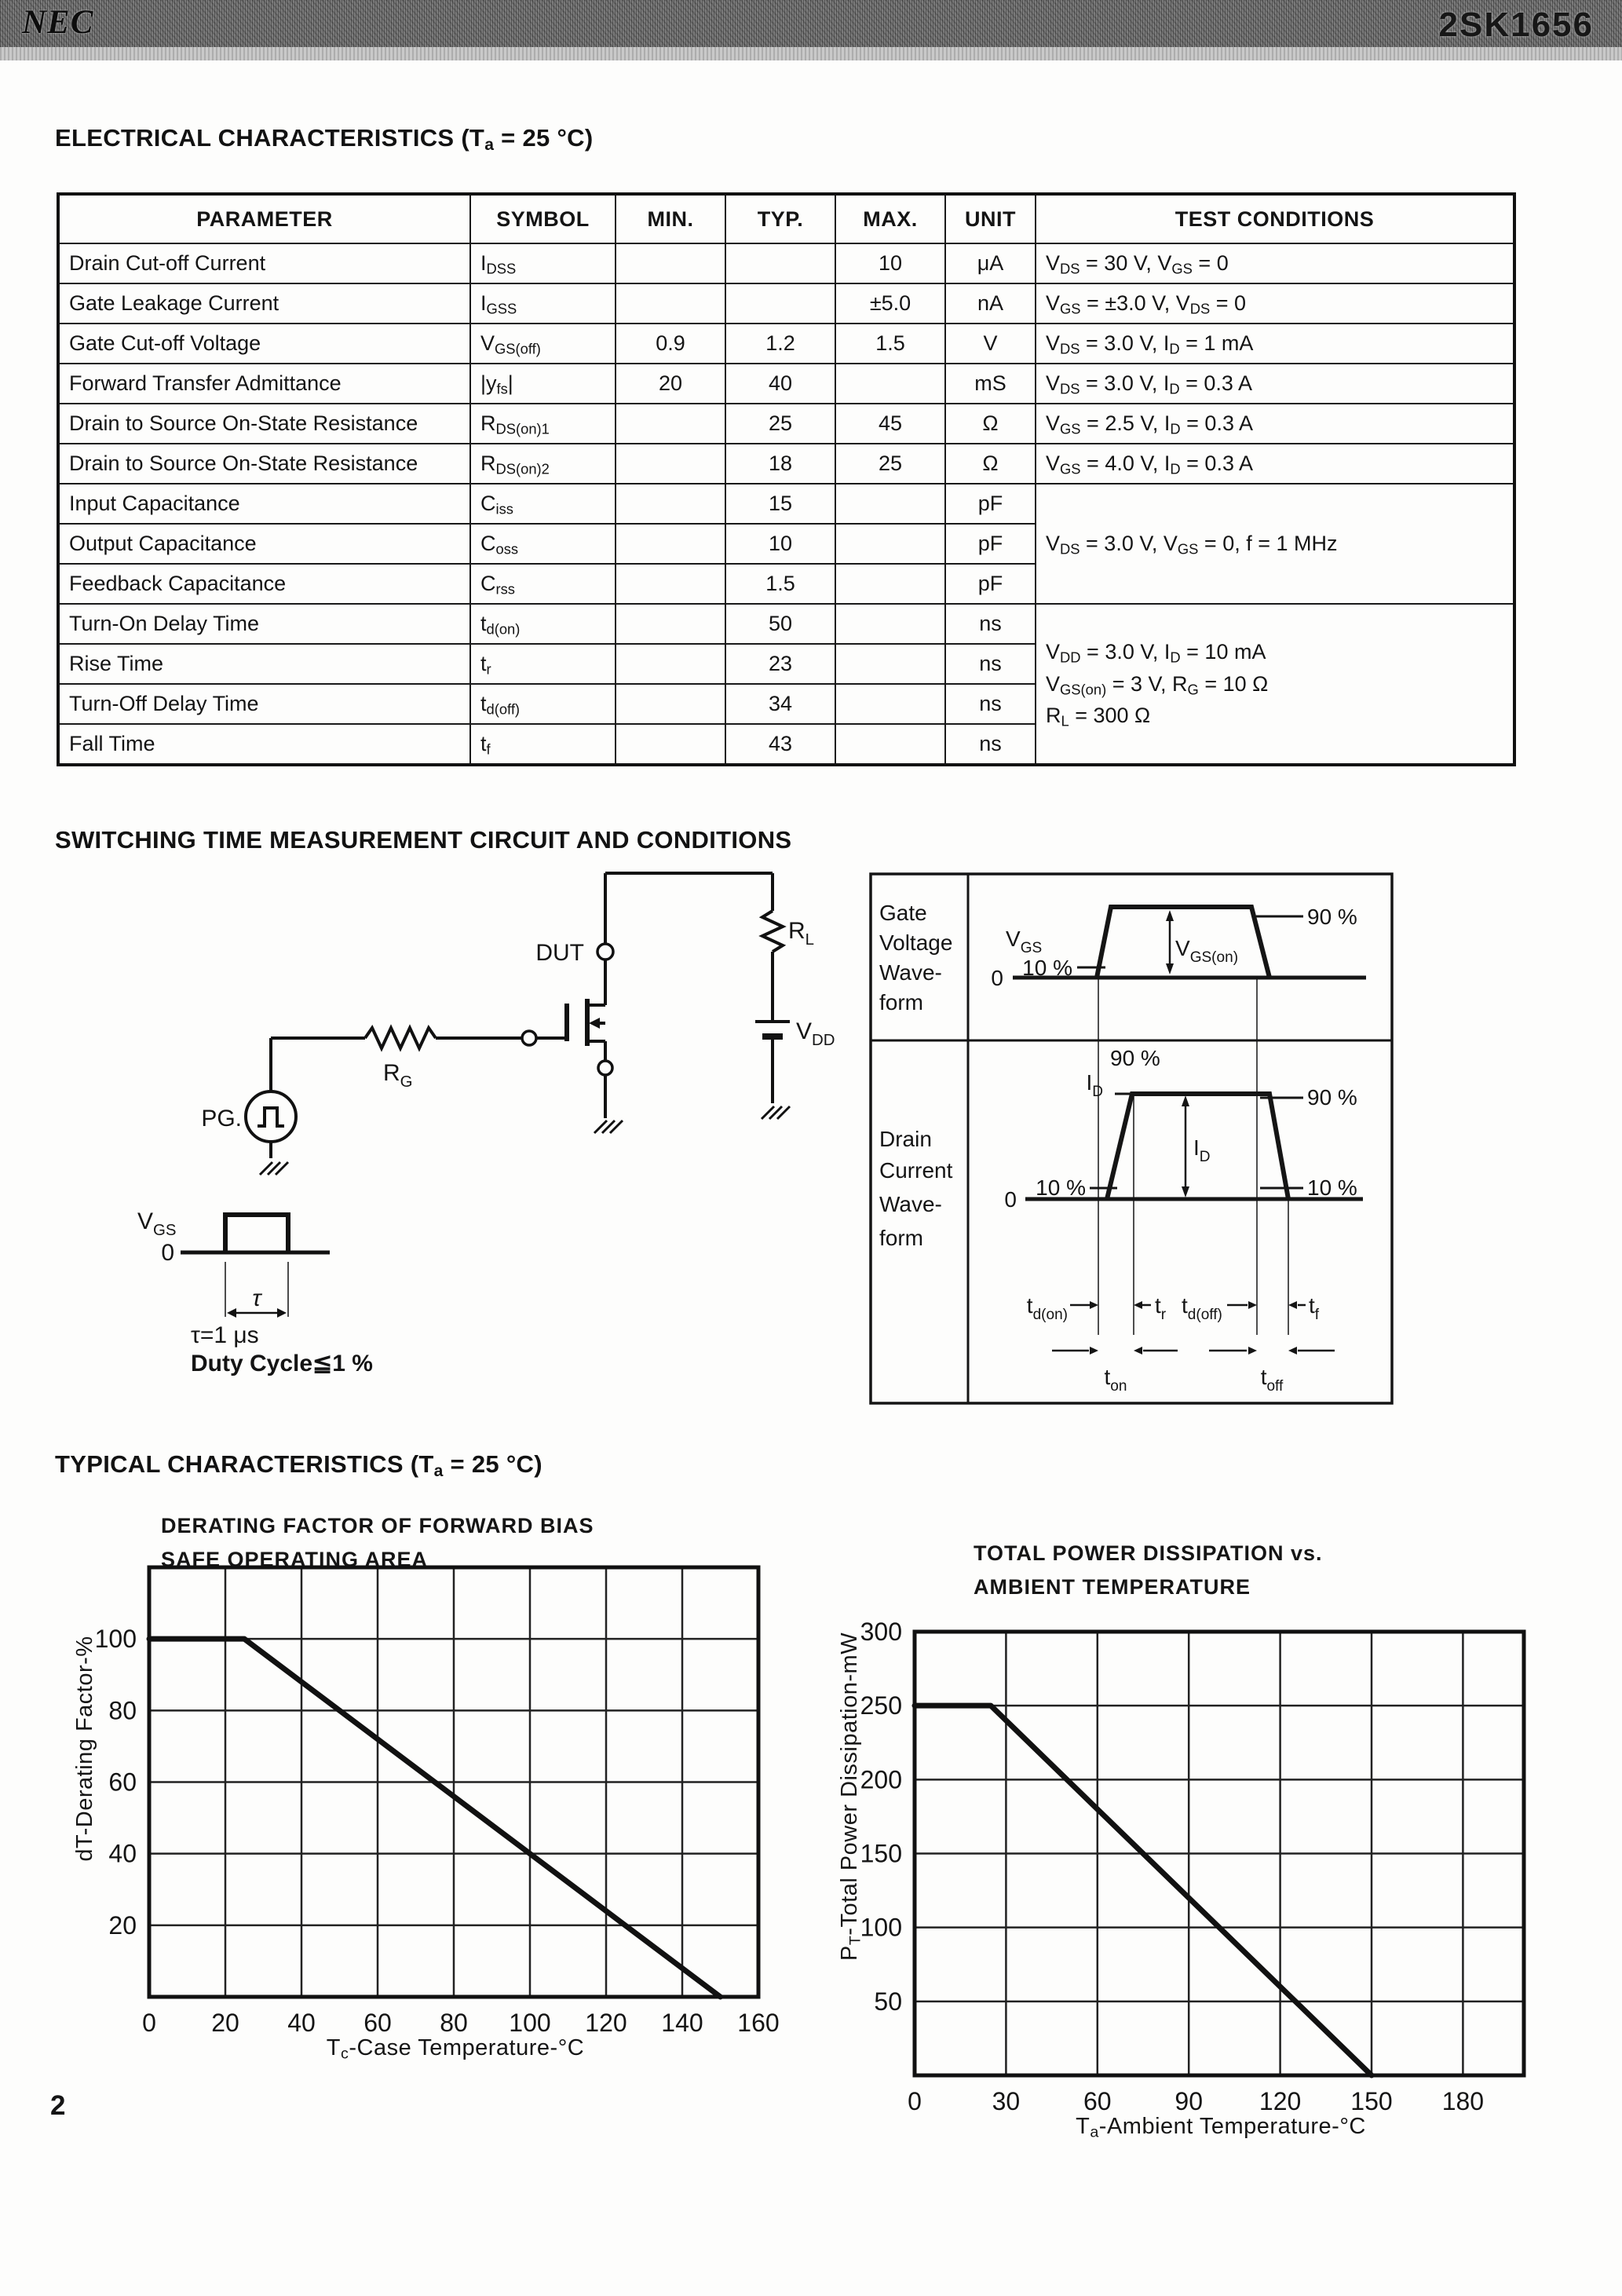 This screenshot has height=2296, width=1622. What do you see at coordinates (670, 343) in the screenshot?
I see `cell-min: 0.9` at bounding box center [670, 343].